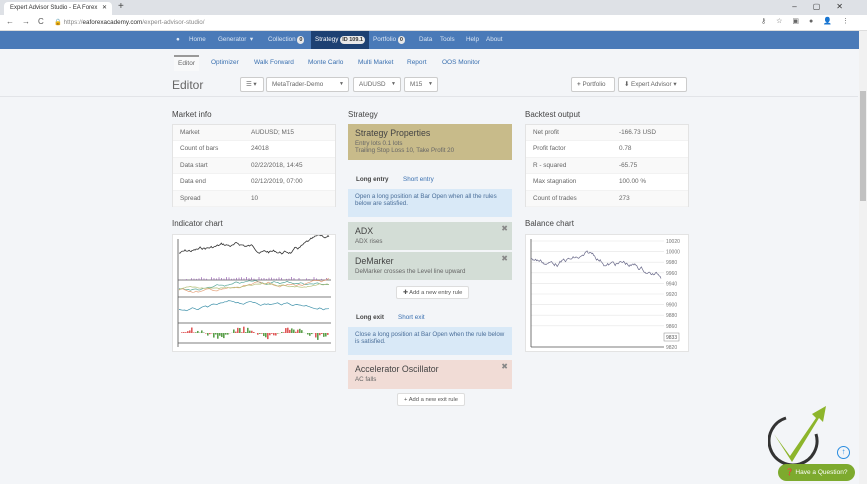 The width and height of the screenshot is (867, 484). Describe the element at coordinates (389, 40) in the screenshot. I see `nav-portfolio: Portfolio 0` at that location.